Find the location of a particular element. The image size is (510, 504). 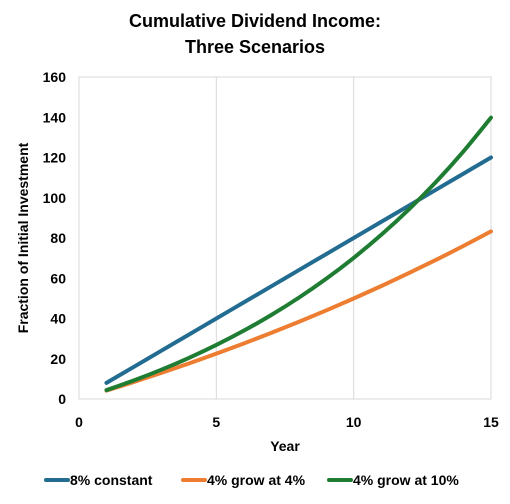

y-tick-label: 20 is located at coordinates (58, 359).